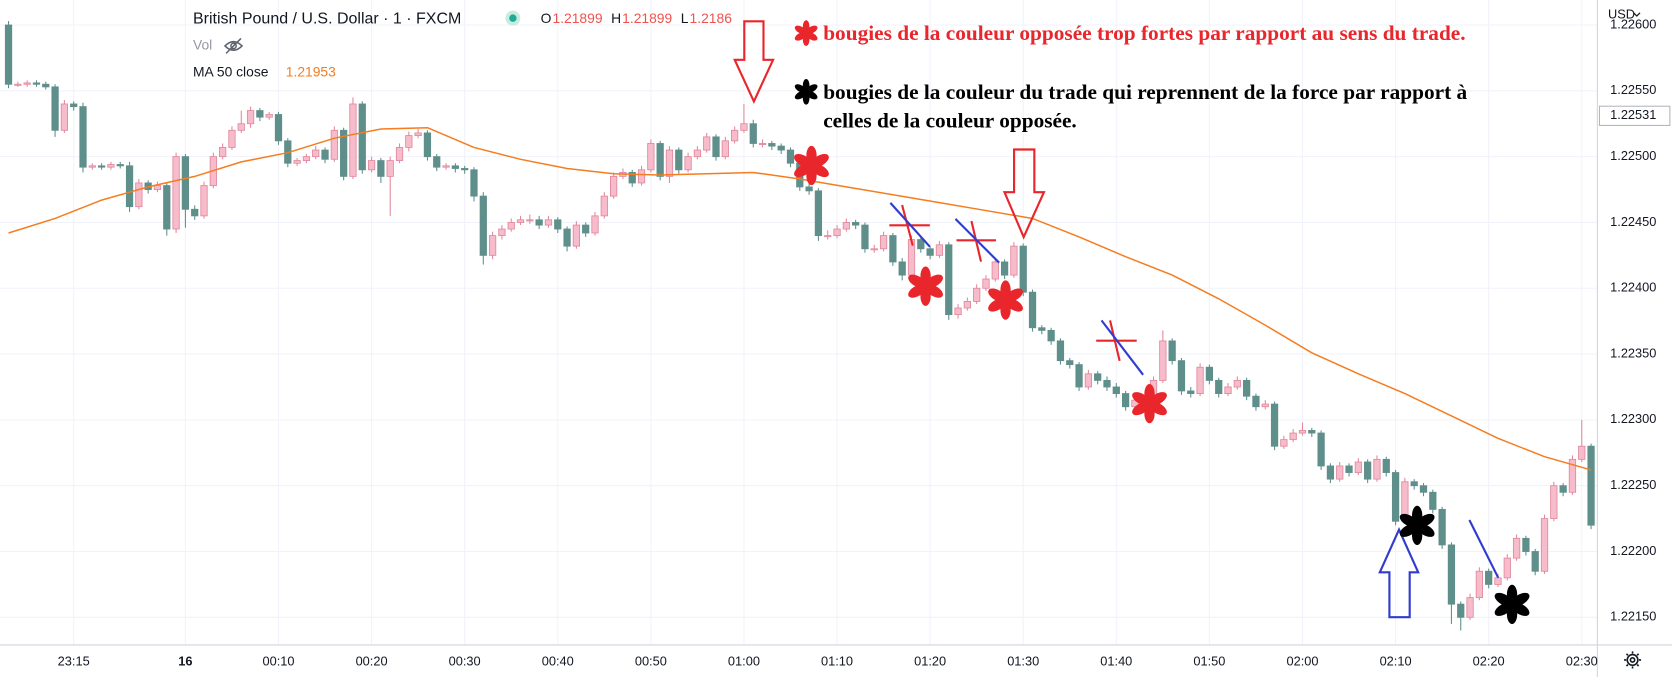 The height and width of the screenshot is (677, 1672). What do you see at coordinates (1633, 418) in the screenshot?
I see `y-tick-label: 1.22300` at bounding box center [1633, 418].